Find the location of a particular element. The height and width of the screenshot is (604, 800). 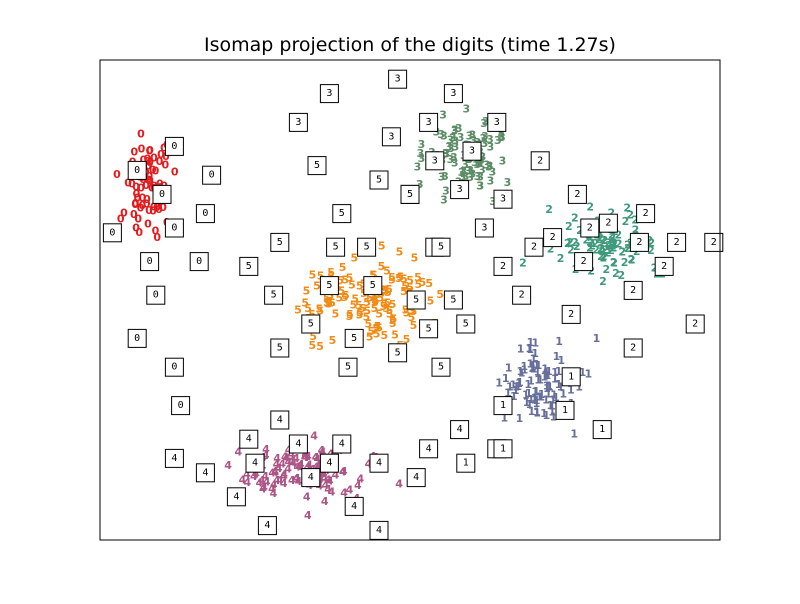

thumbnail-digit-5: 5 is located at coordinates (441, 367).